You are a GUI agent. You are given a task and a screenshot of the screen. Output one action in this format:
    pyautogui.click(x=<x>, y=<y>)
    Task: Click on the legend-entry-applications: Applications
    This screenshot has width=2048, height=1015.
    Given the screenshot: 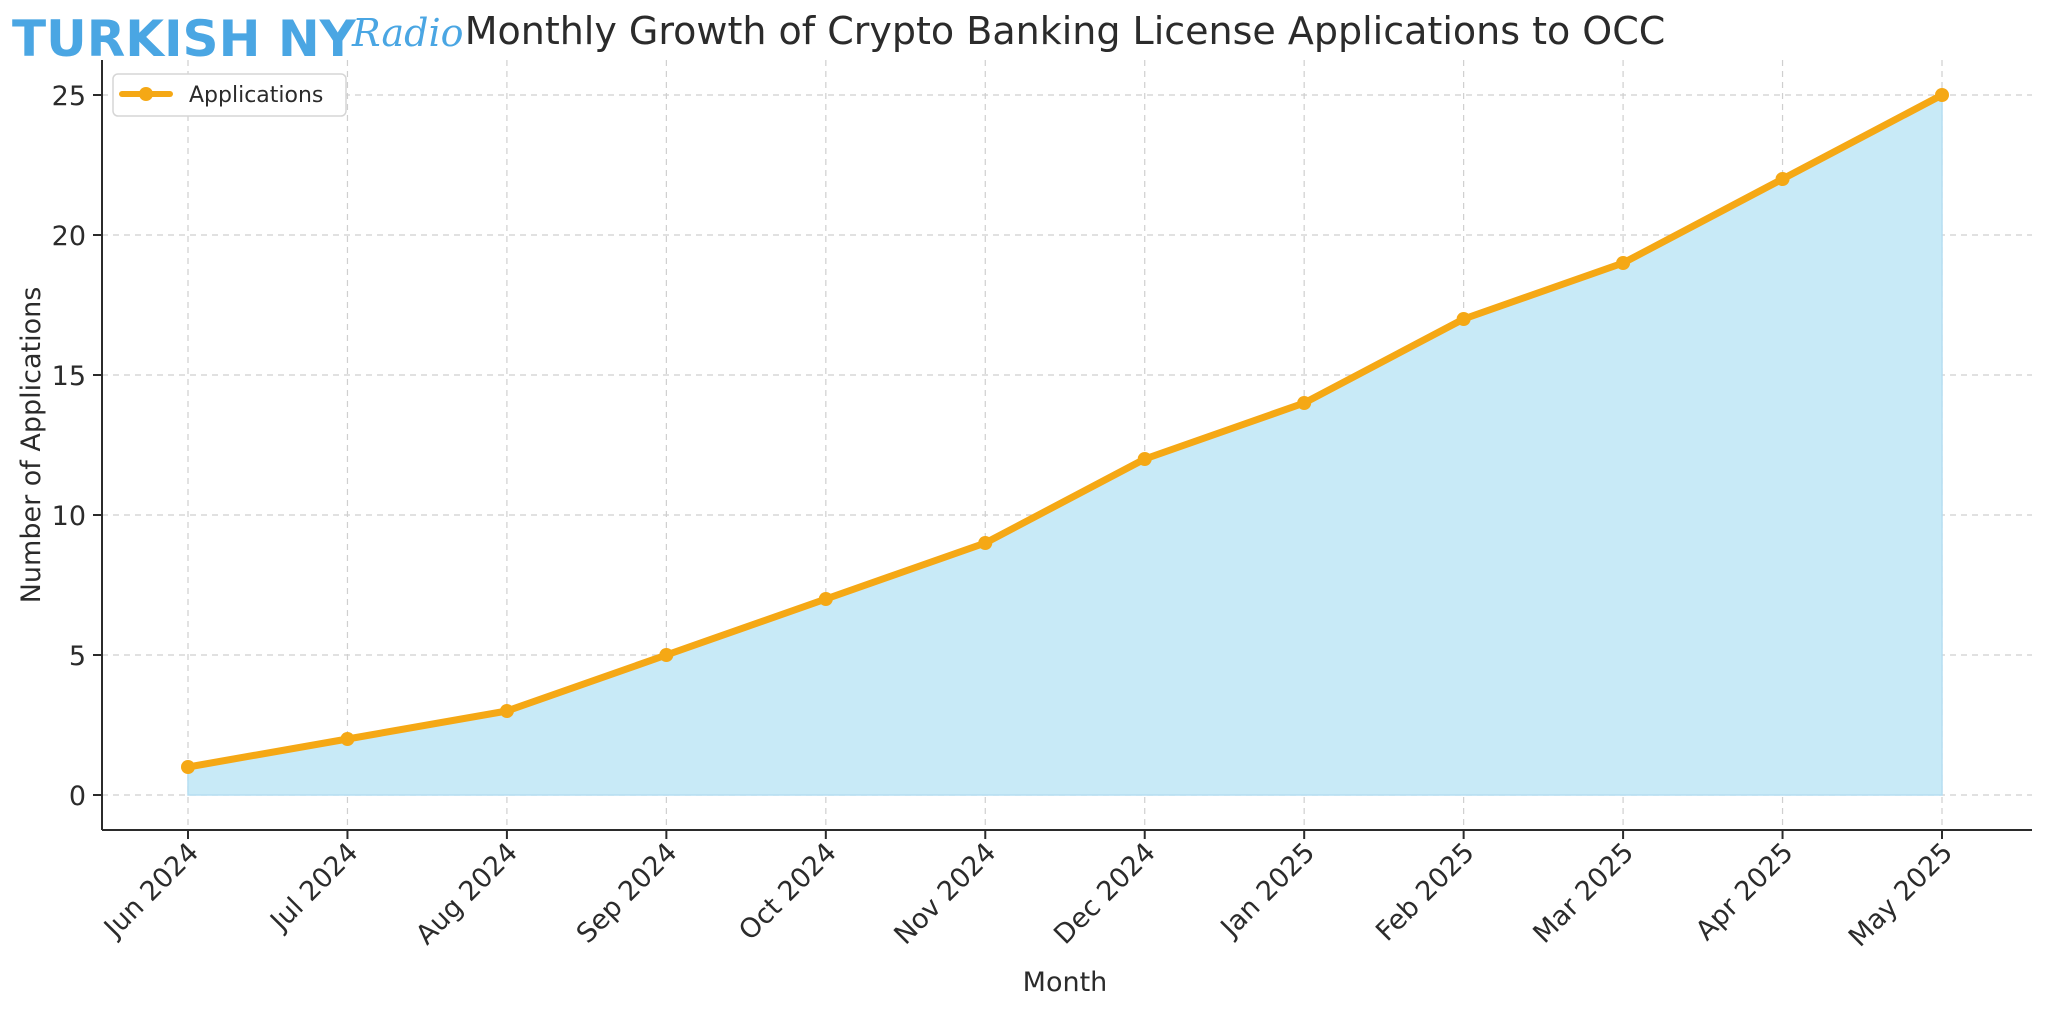 What is the action you would take?
    pyautogui.click(x=256, y=95)
    